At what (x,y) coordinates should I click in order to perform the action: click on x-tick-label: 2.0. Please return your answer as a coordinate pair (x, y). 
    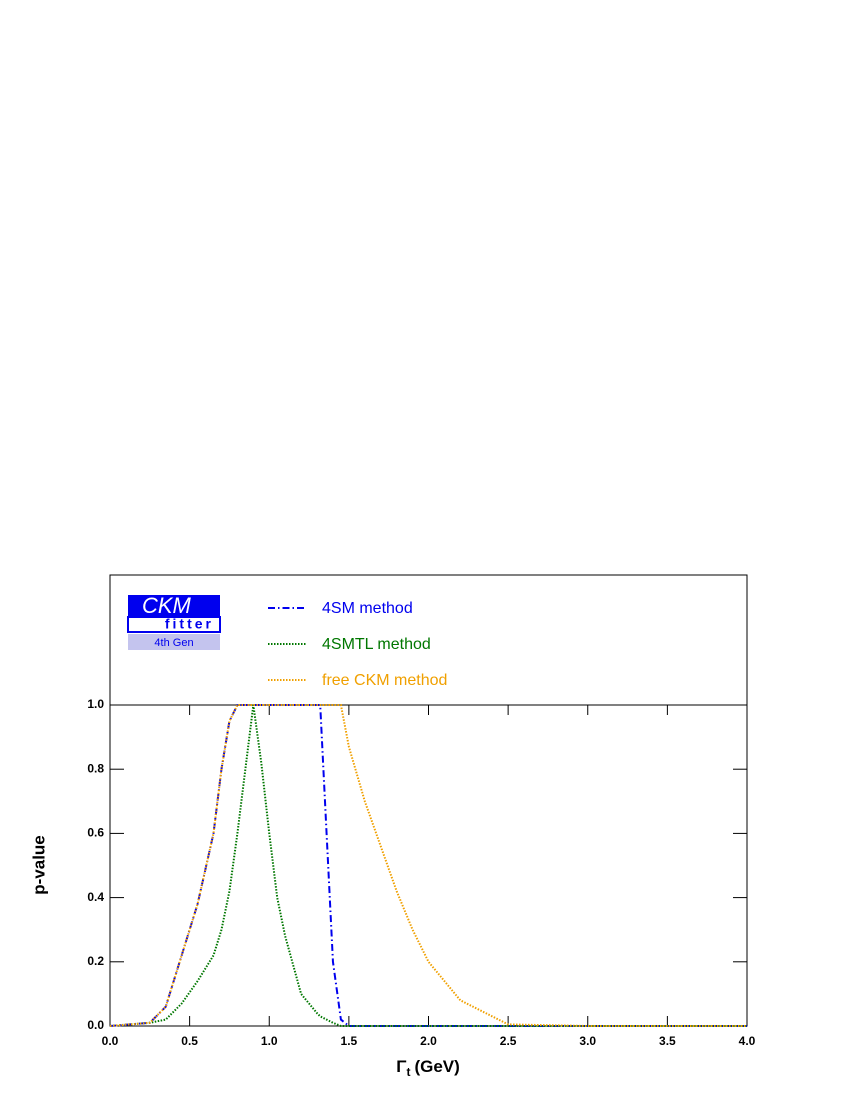
    Looking at the image, I should click on (428, 1041).